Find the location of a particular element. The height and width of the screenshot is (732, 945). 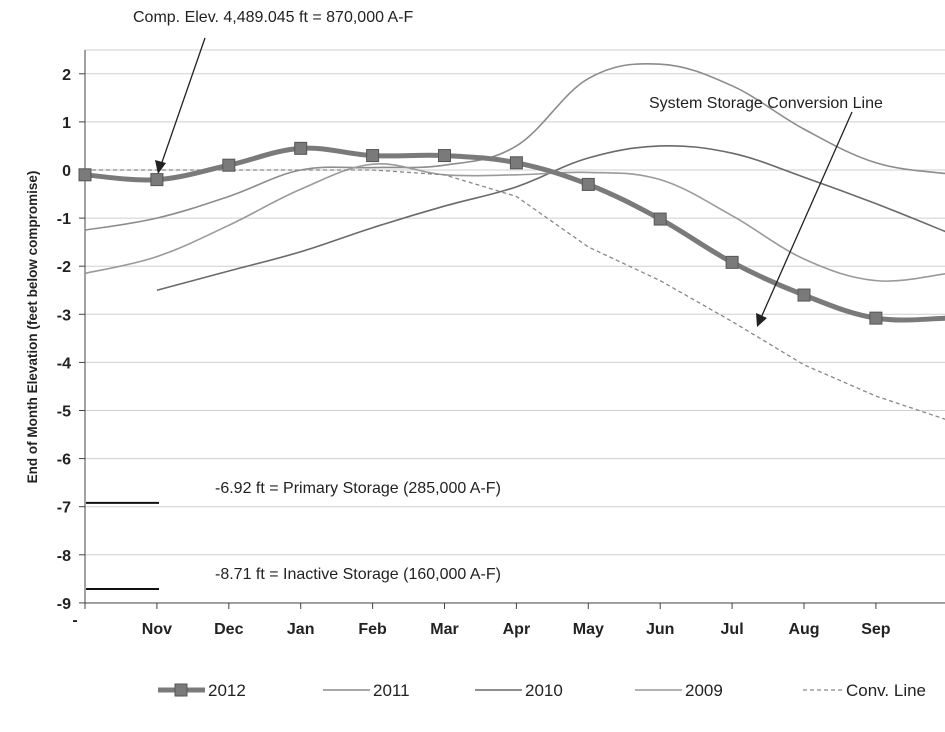

y-tick-label: -4 is located at coordinates (64, 363).